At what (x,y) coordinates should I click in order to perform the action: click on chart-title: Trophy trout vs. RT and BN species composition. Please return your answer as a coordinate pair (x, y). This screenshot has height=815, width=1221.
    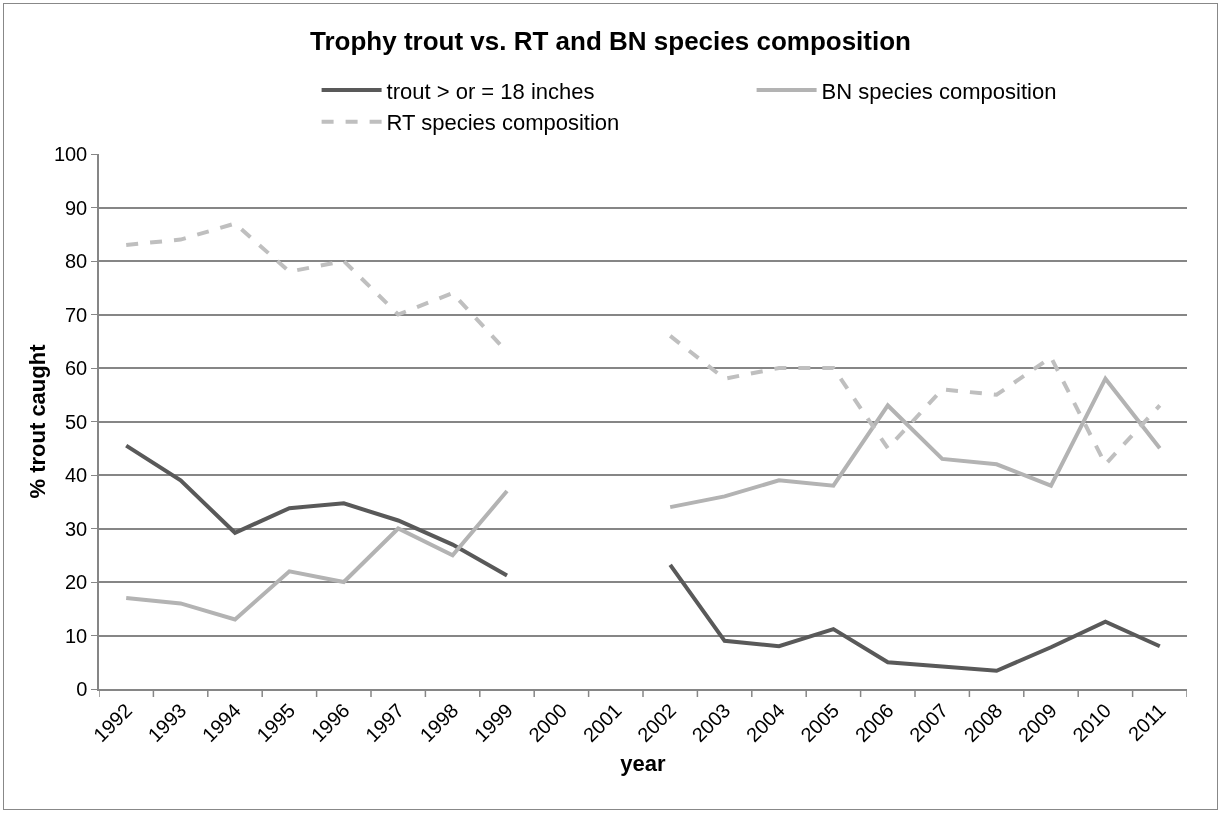
    Looking at the image, I should click on (610, 41).